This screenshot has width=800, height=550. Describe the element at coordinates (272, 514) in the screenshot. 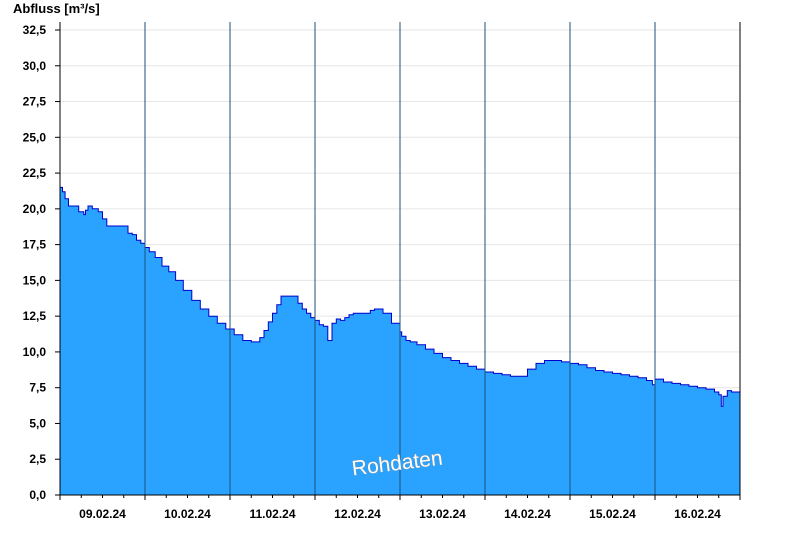

I see `x-tick-label: 11.02.24` at that location.